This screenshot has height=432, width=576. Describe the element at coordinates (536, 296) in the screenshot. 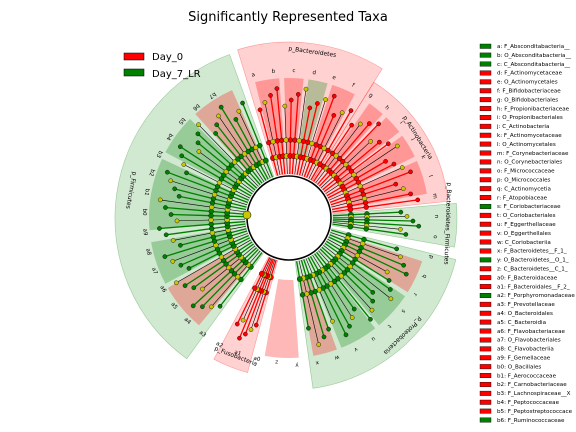

I see `key-entry: a2: F_Porphyromonadaceae` at that location.